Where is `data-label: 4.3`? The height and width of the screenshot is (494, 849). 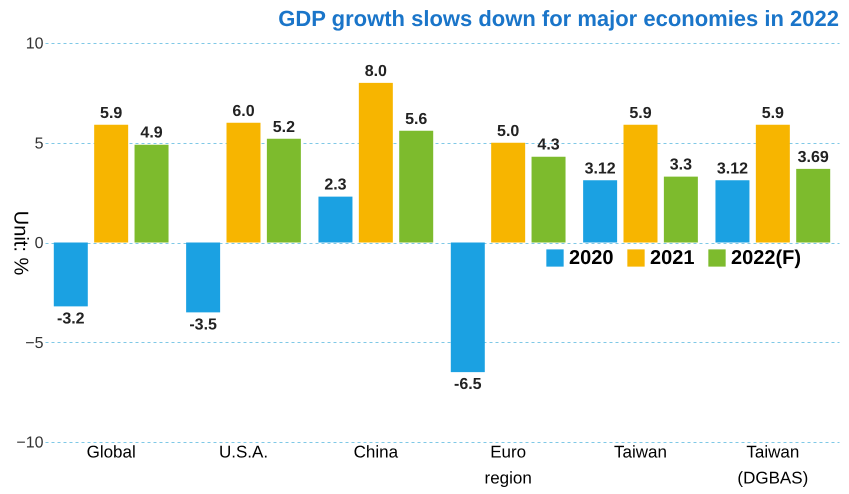 data-label: 4.3 is located at coordinates (548, 145).